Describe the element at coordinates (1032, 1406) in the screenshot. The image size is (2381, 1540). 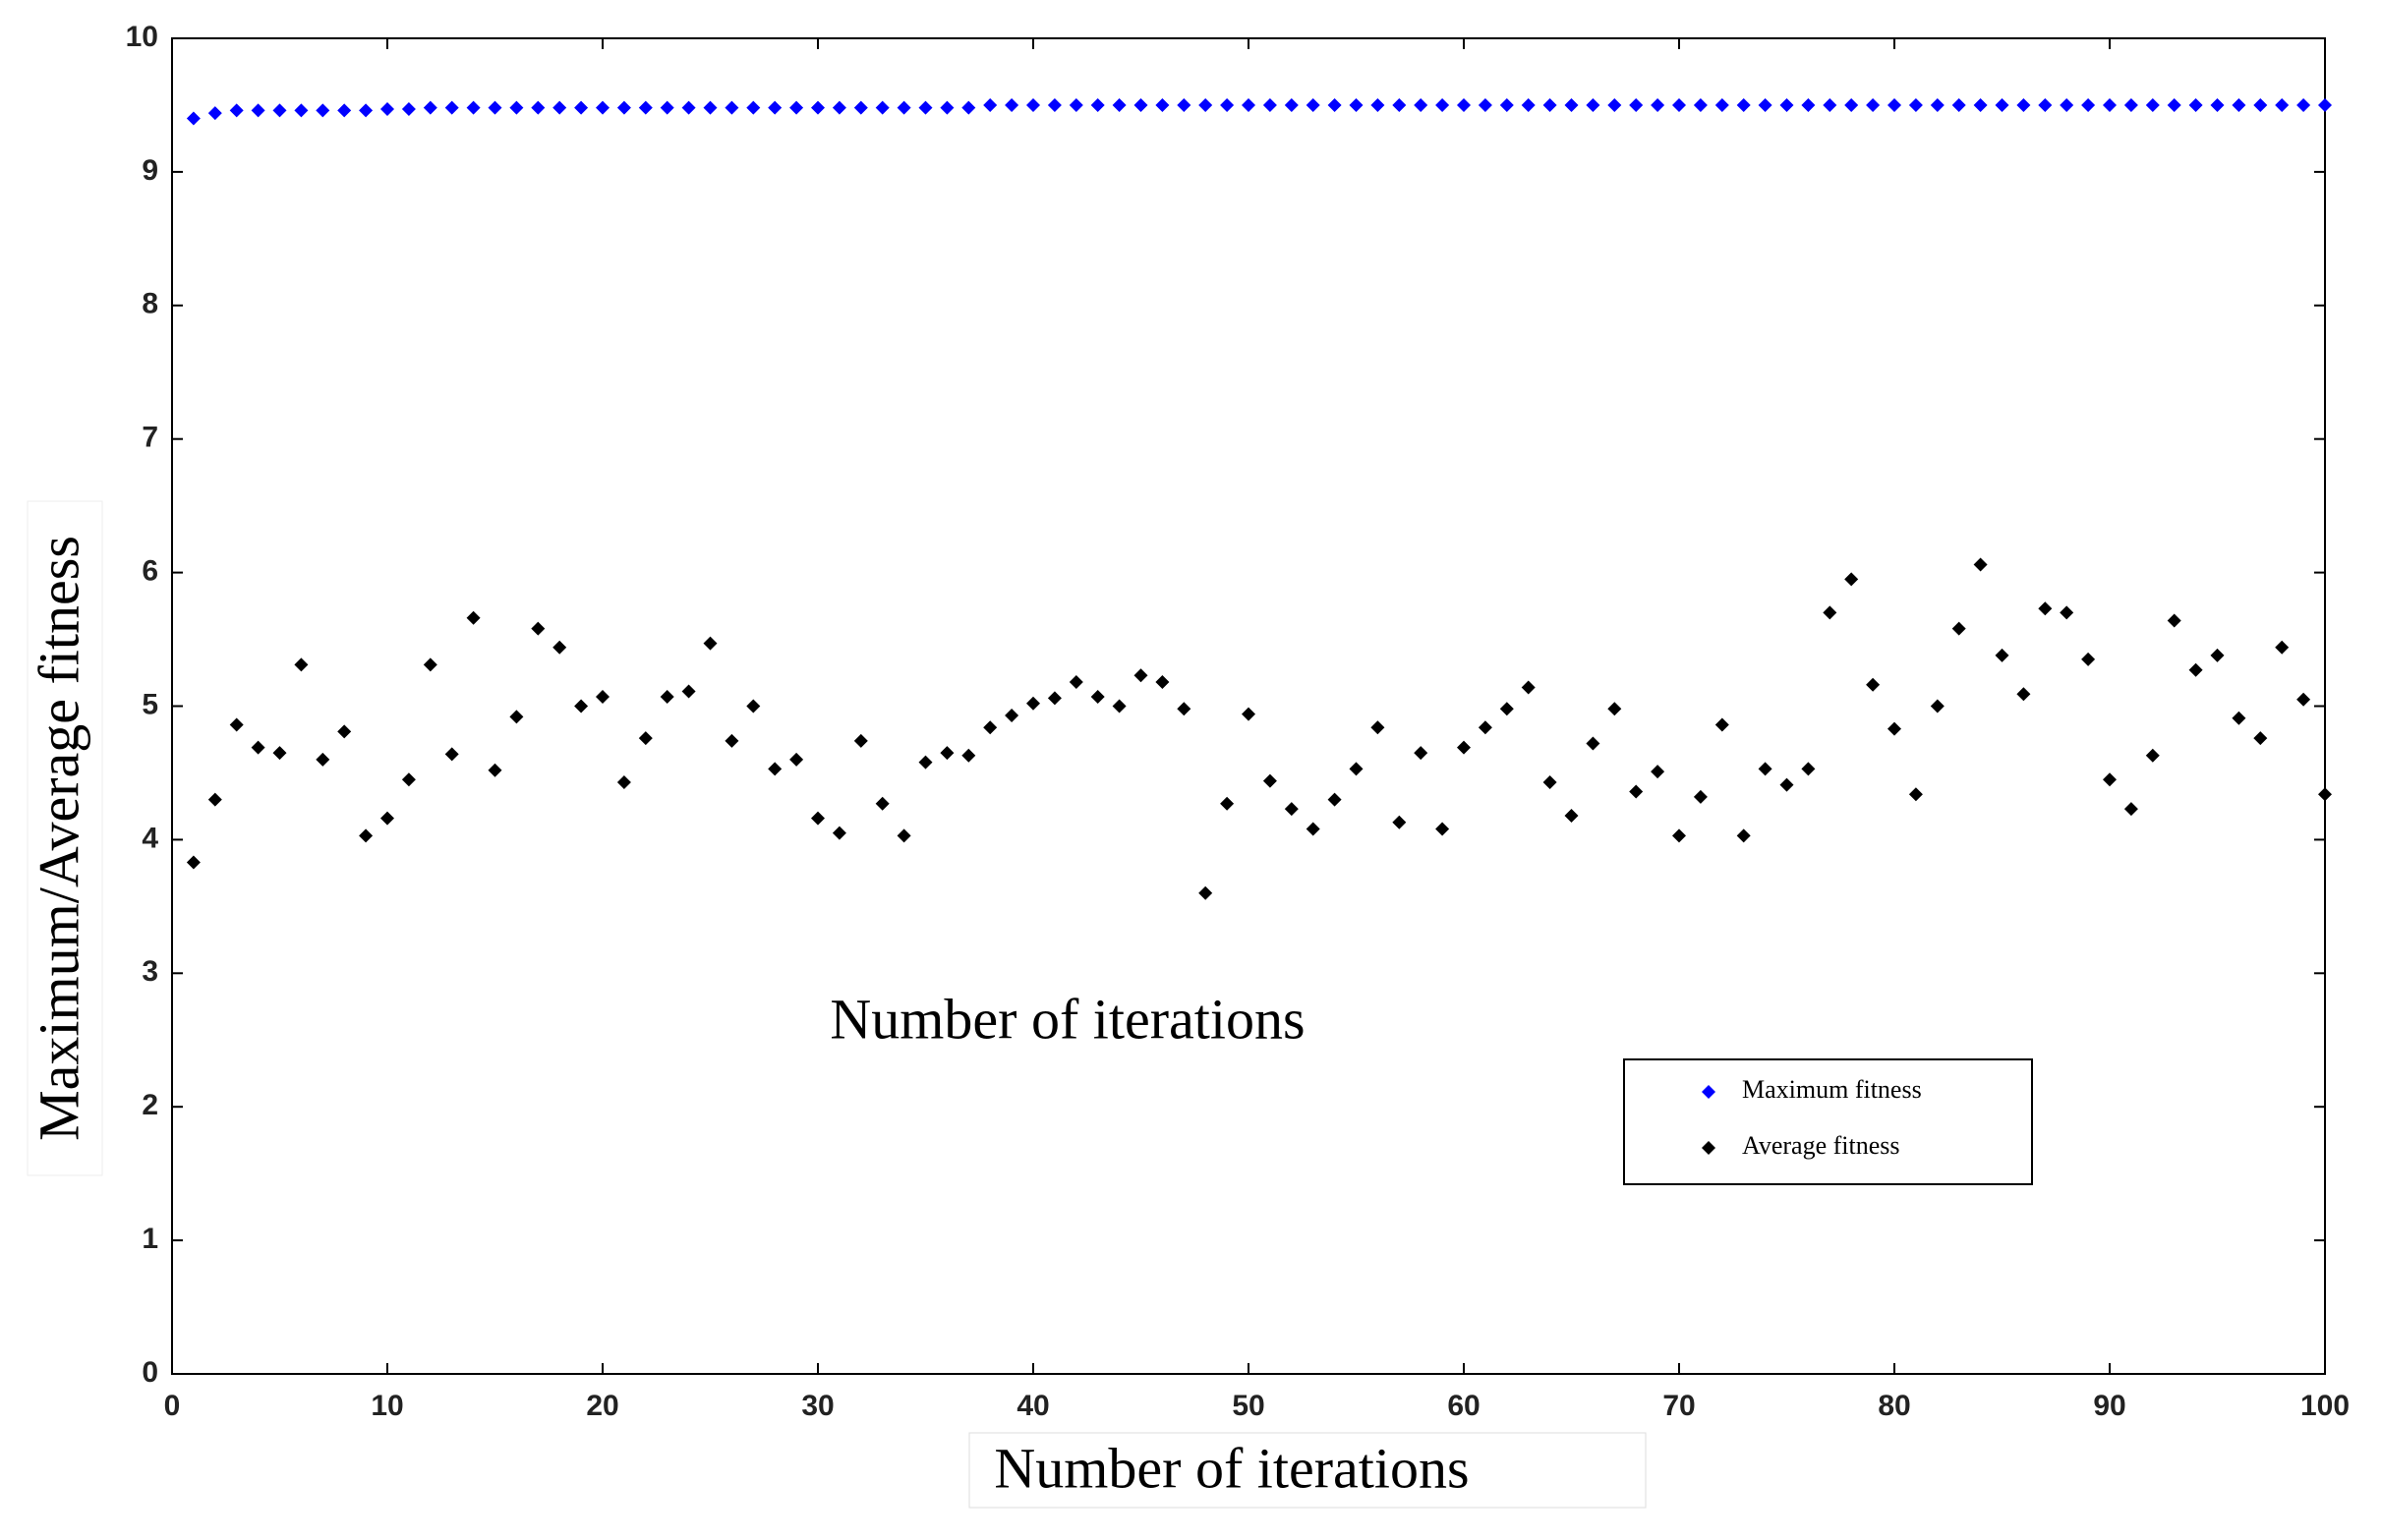
I see `x-tick-label: 40` at that location.